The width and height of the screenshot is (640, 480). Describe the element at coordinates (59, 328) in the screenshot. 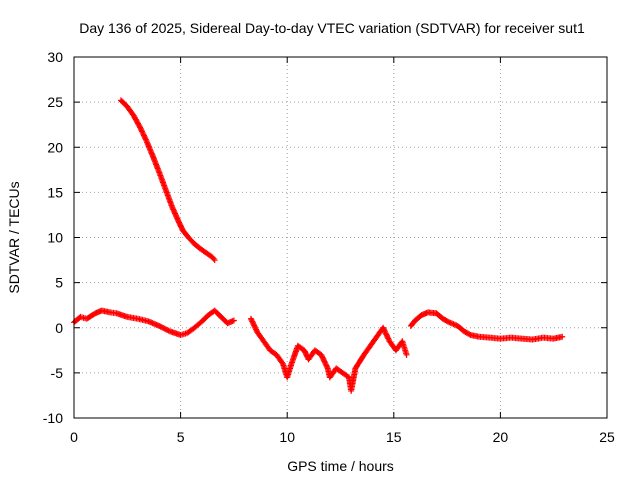

I see `y-tick-label: 0` at that location.